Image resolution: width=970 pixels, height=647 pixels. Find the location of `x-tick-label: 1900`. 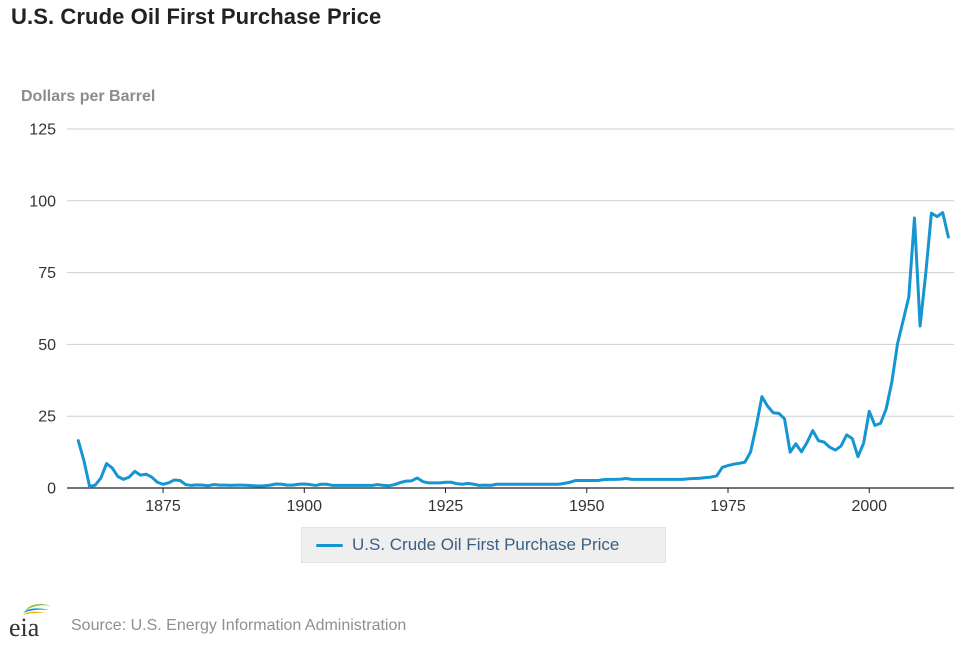

x-tick-label: 1900 is located at coordinates (304, 506).